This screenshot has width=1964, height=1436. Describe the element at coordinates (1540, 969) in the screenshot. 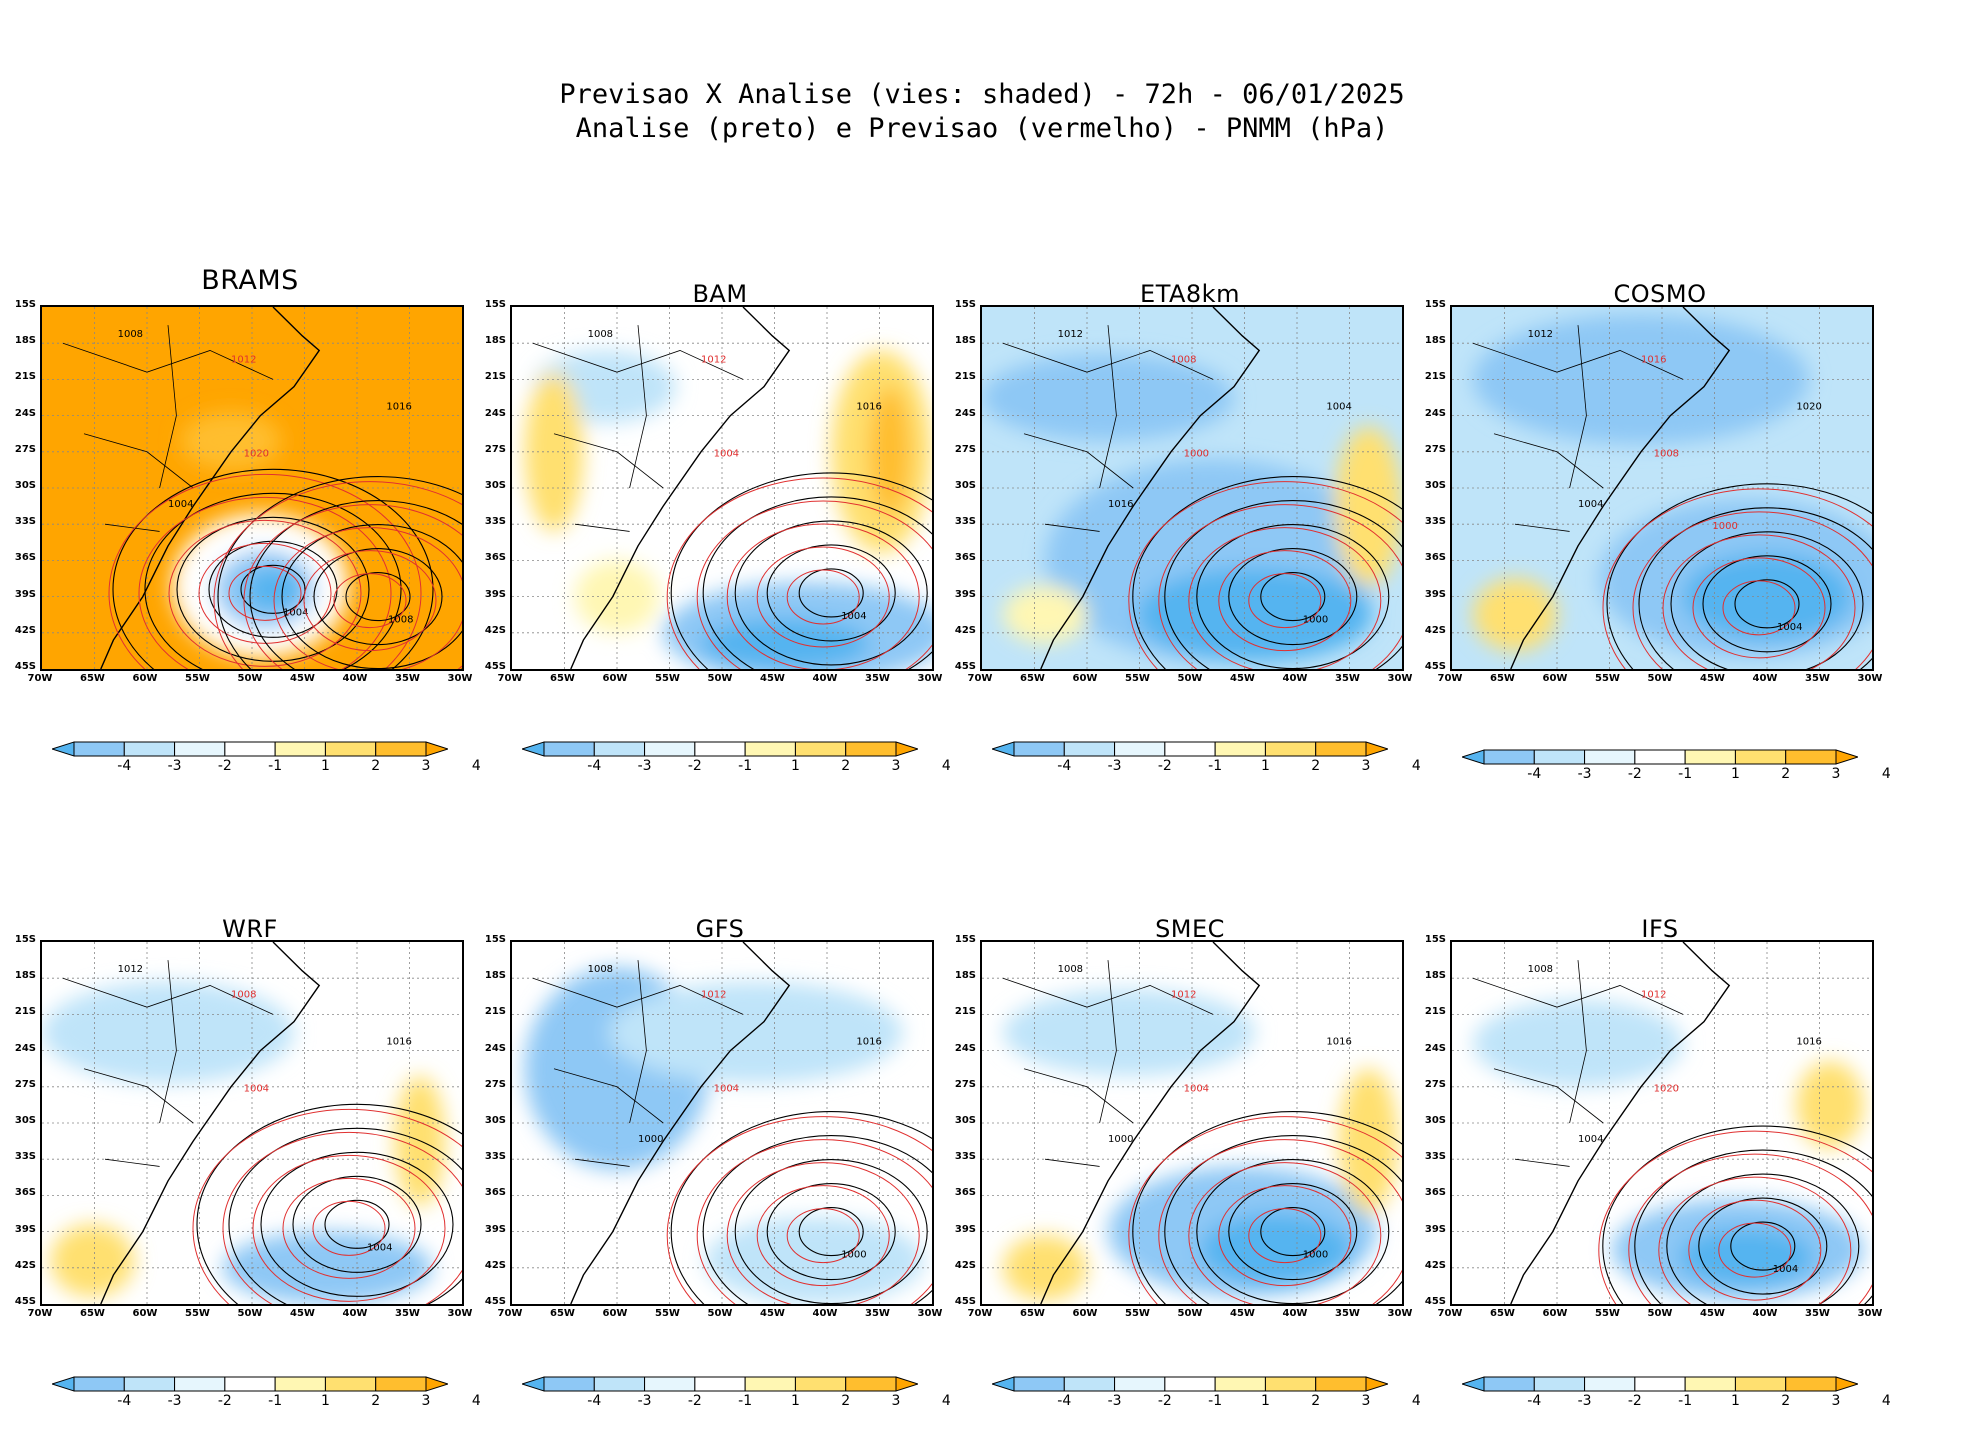

I see `isobar-label: 1008` at that location.